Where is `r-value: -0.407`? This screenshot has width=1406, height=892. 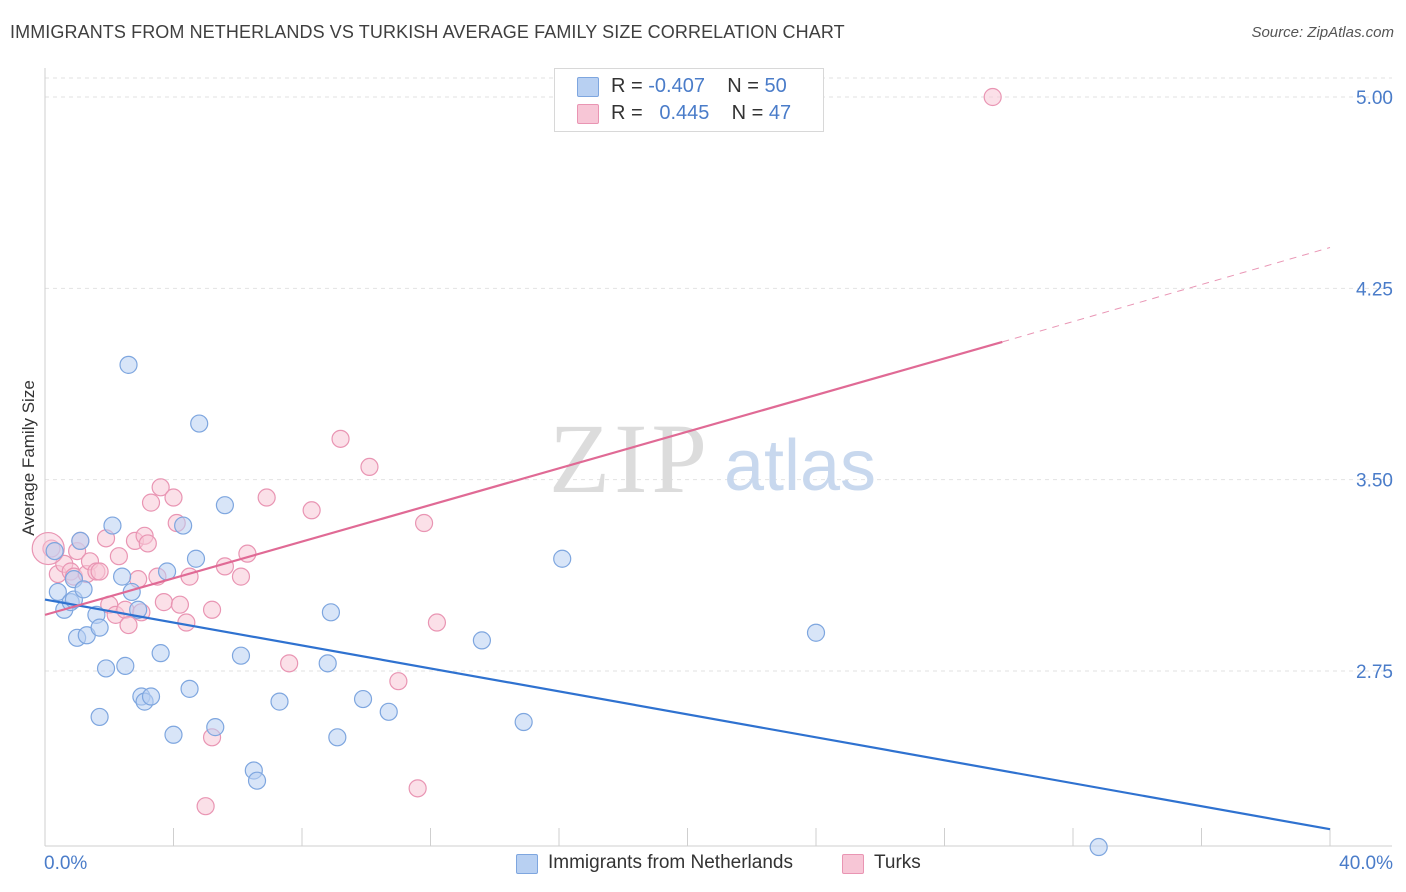
r-value: -0.407 is located at coordinates (676, 86).